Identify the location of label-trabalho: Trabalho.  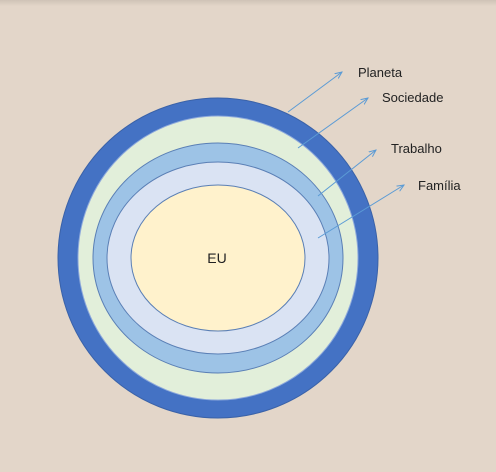
(416, 148).